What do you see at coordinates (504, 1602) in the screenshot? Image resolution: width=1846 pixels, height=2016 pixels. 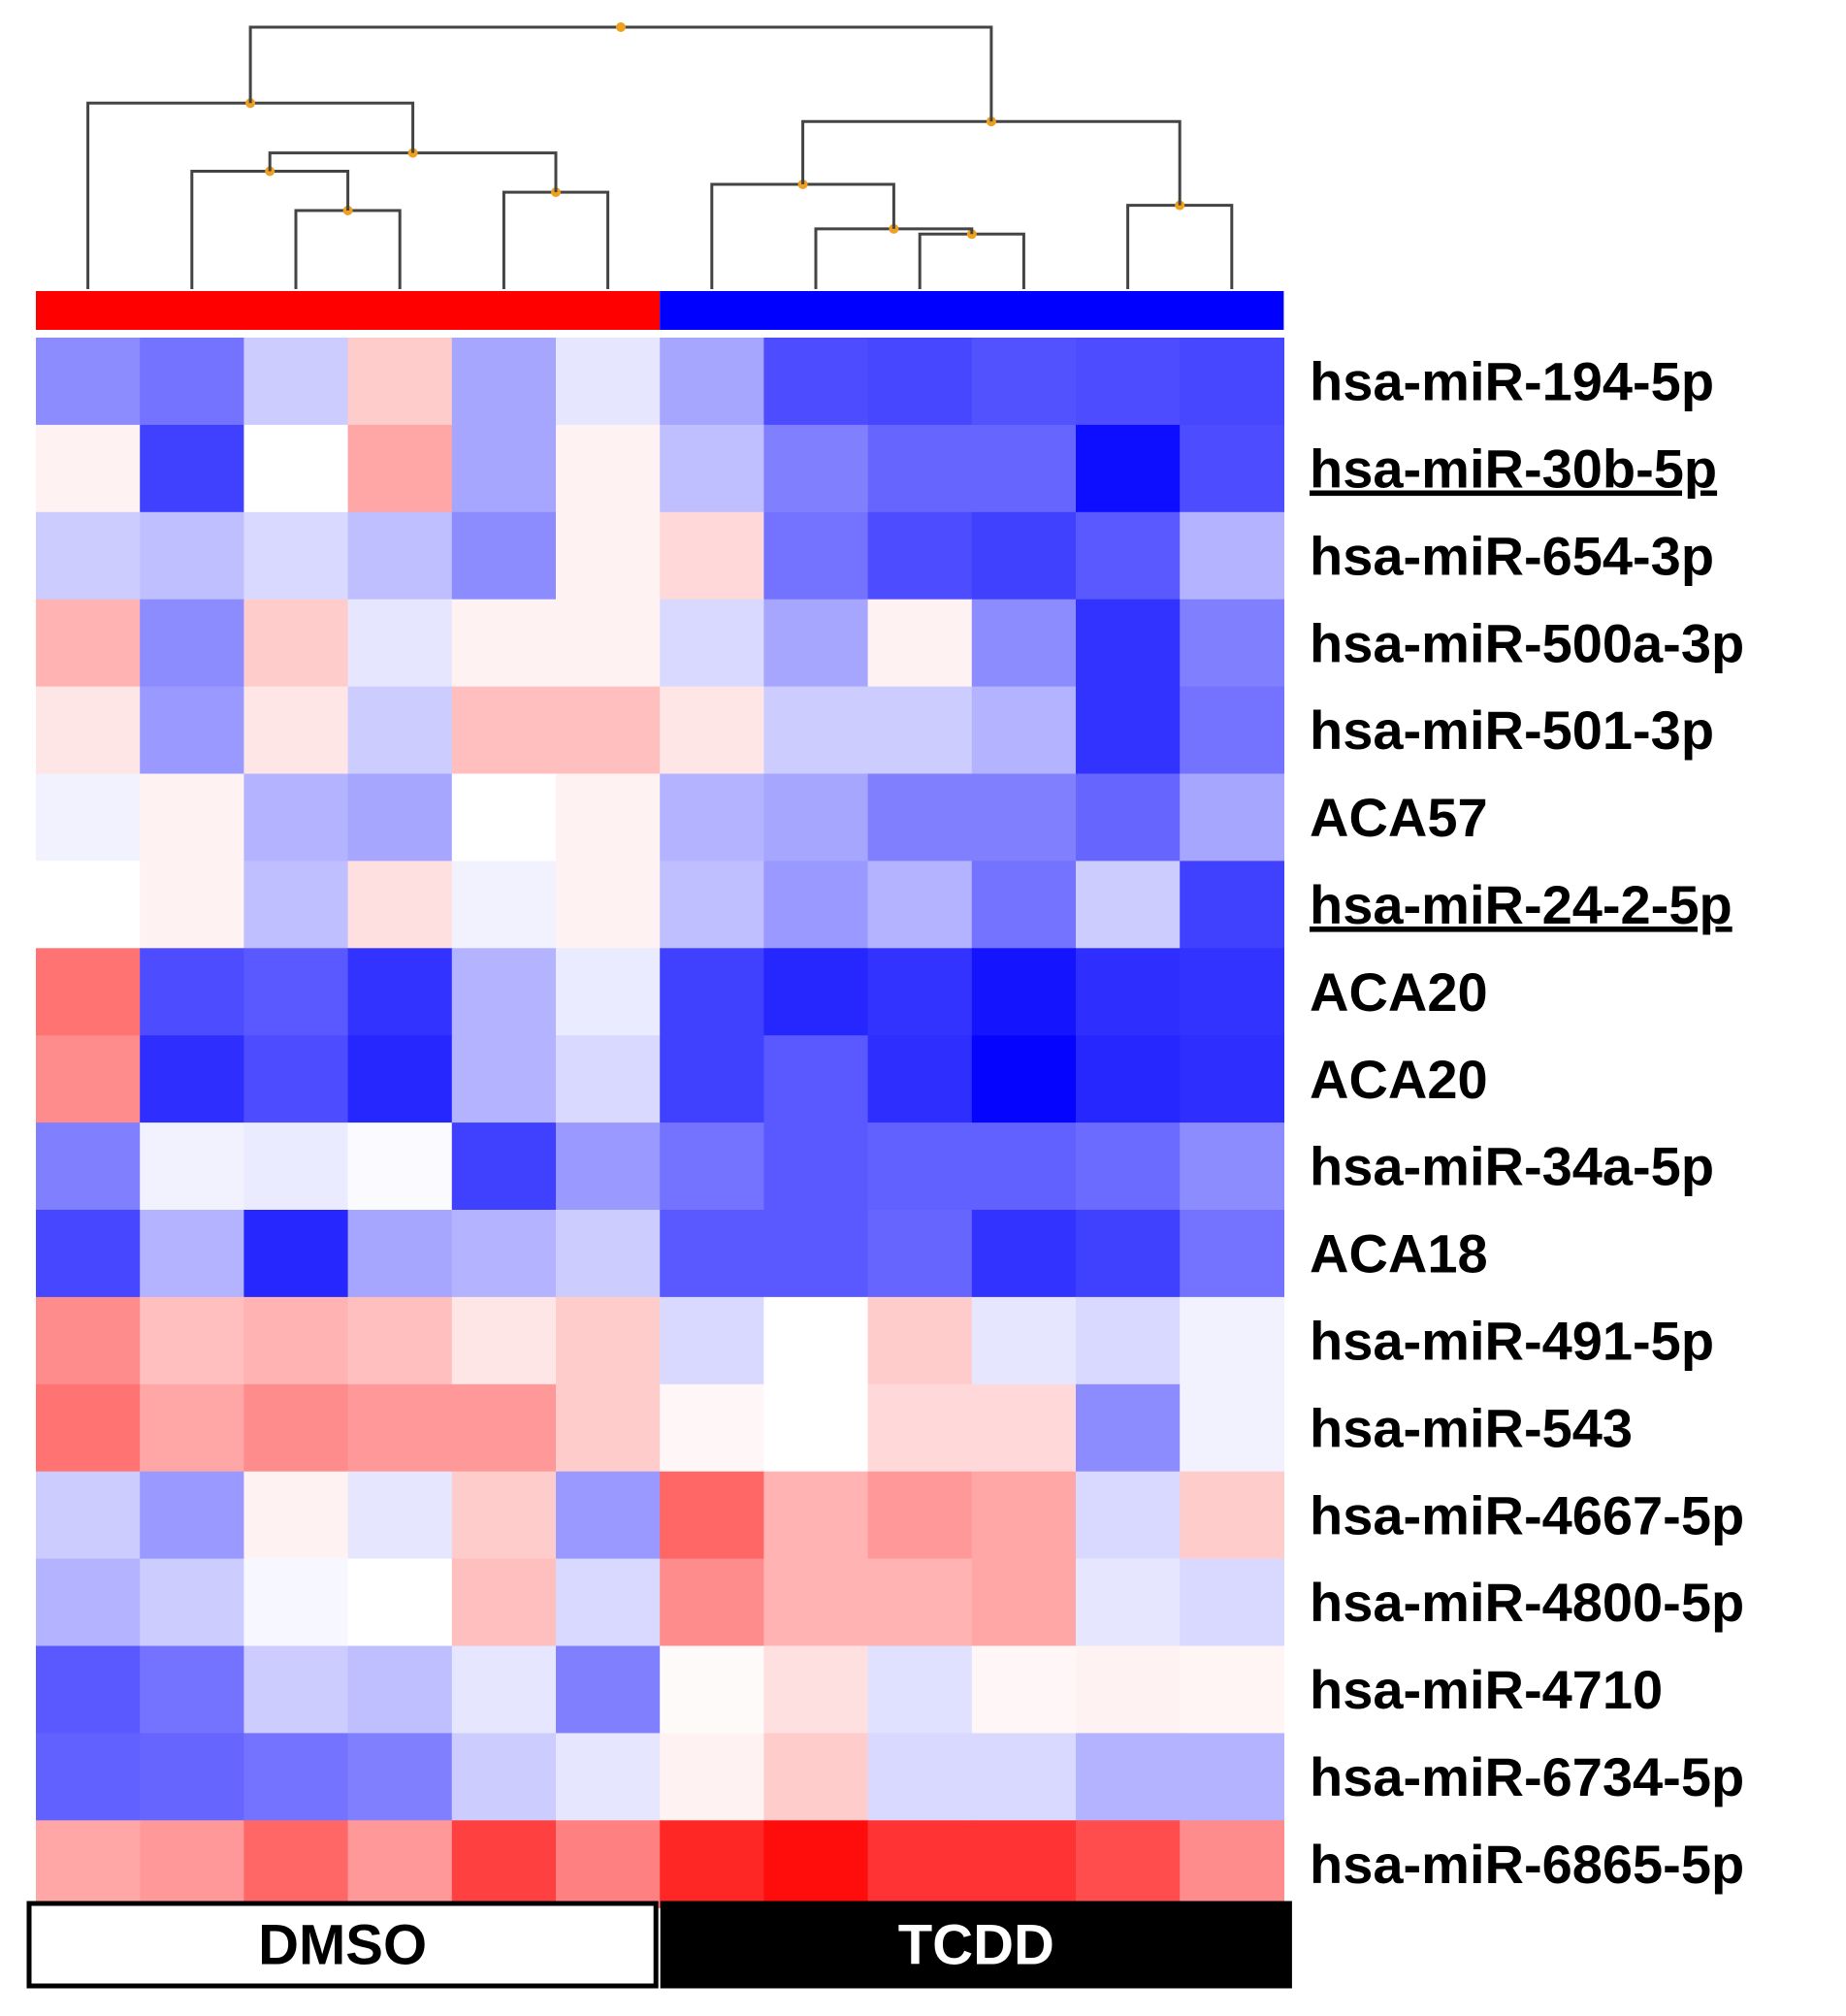 I see `heatmap-cell-r14-c4` at bounding box center [504, 1602].